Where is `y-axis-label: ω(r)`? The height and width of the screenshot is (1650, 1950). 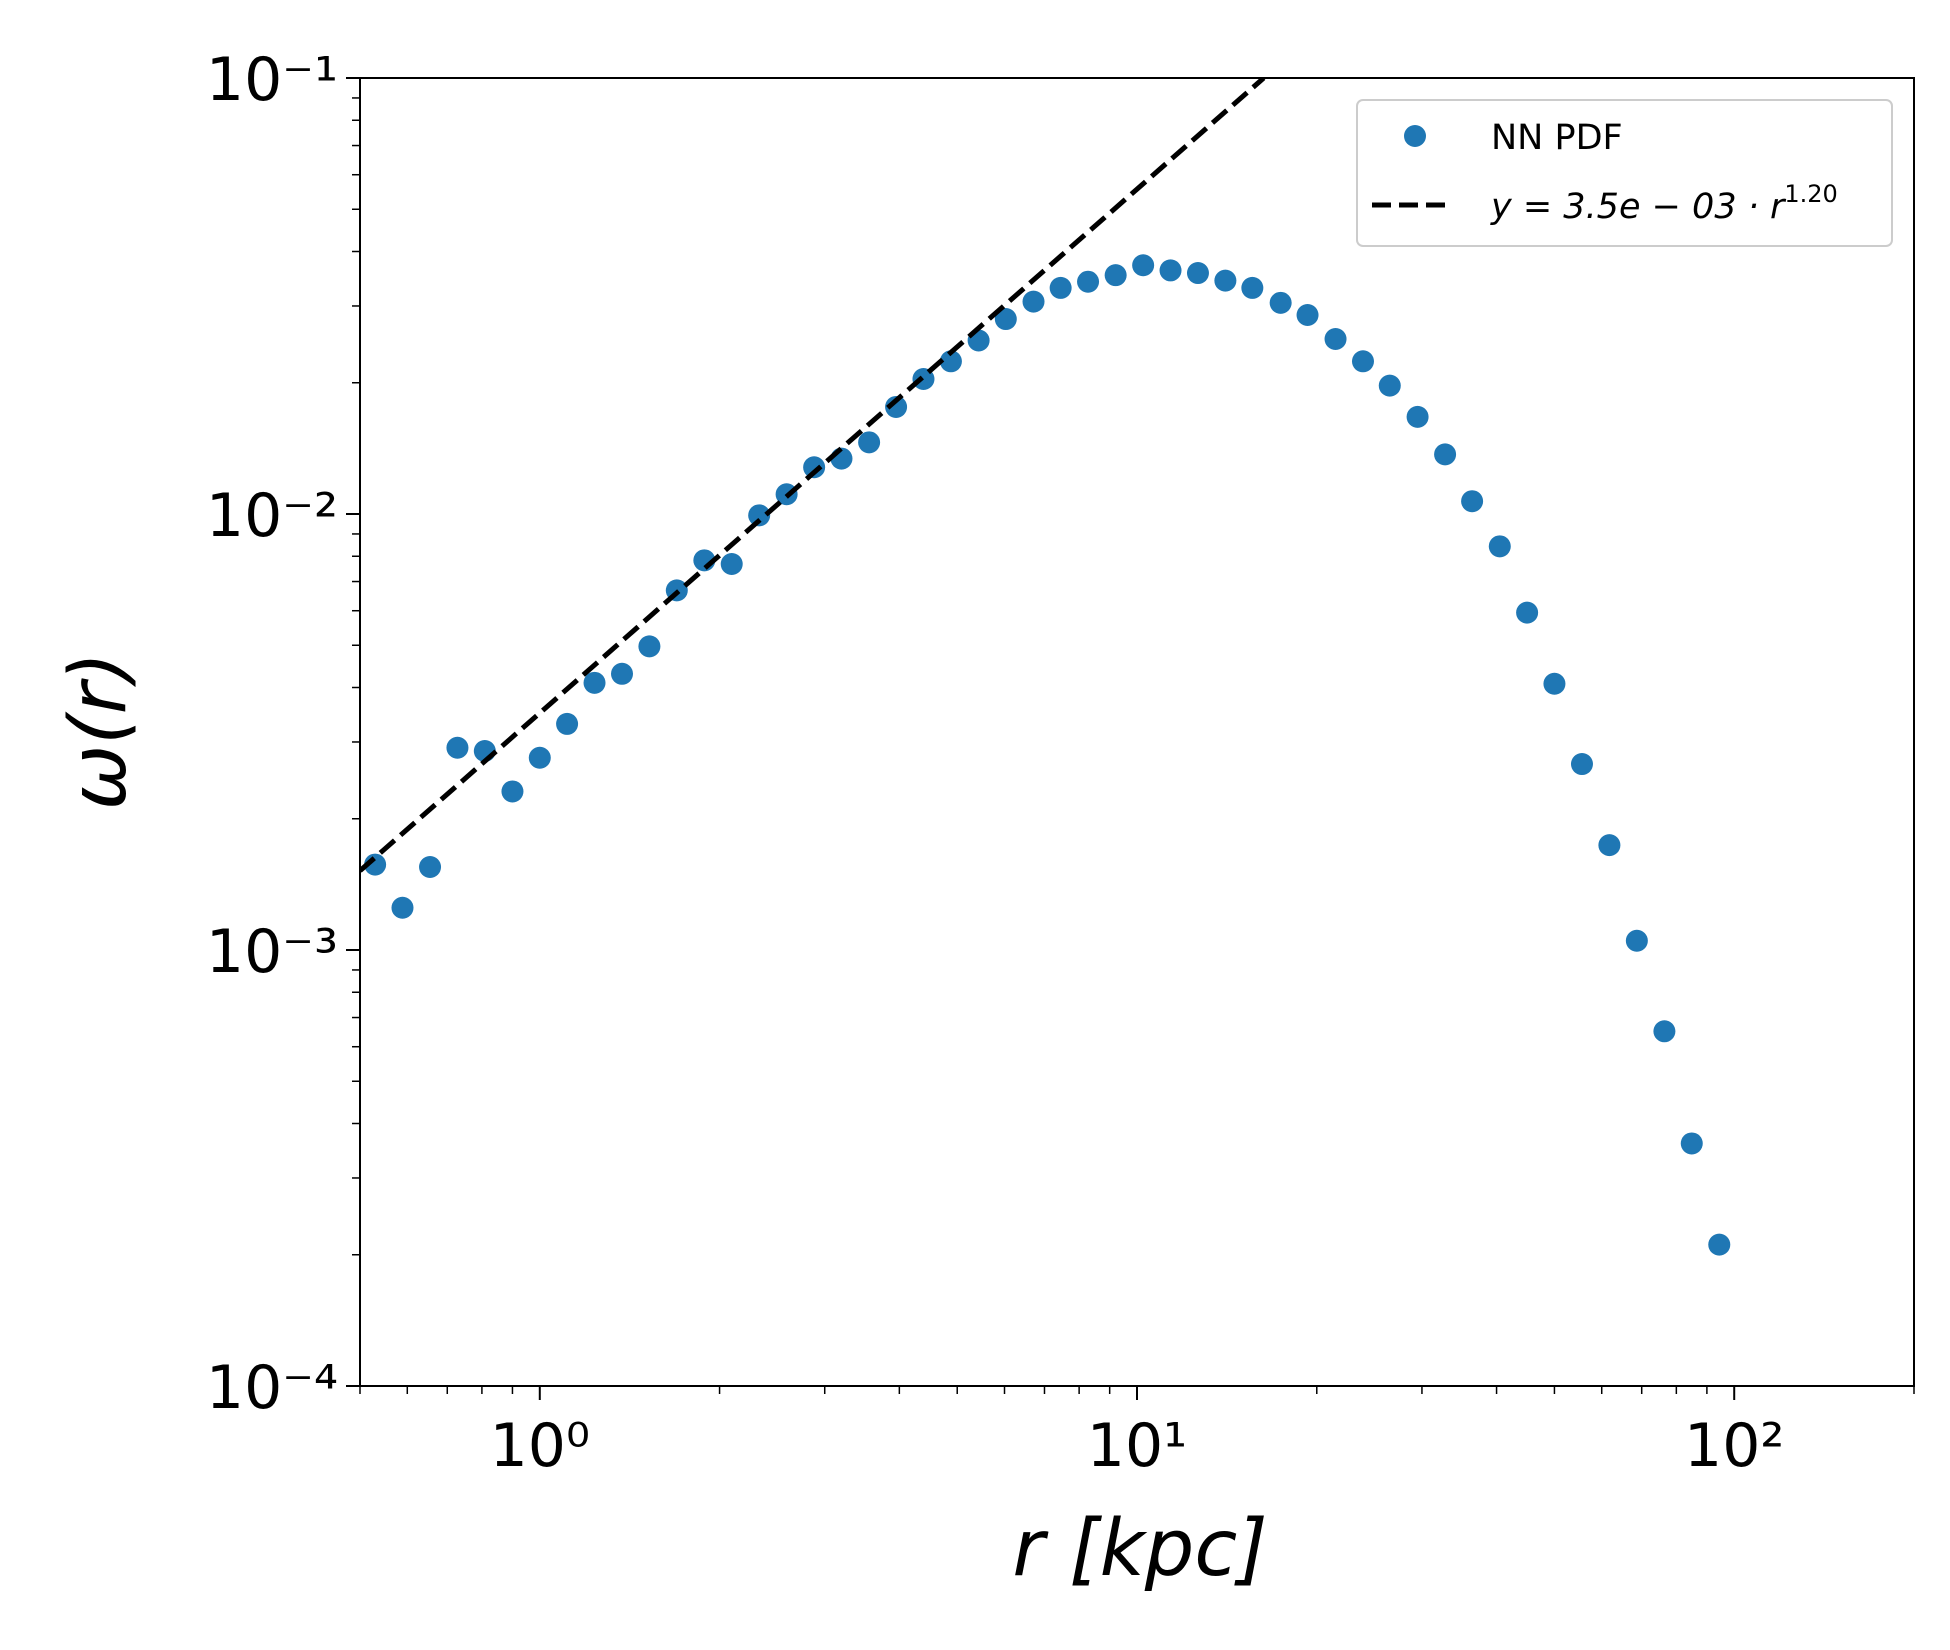
y-axis-label: ω(r) is located at coordinates (99, 731).